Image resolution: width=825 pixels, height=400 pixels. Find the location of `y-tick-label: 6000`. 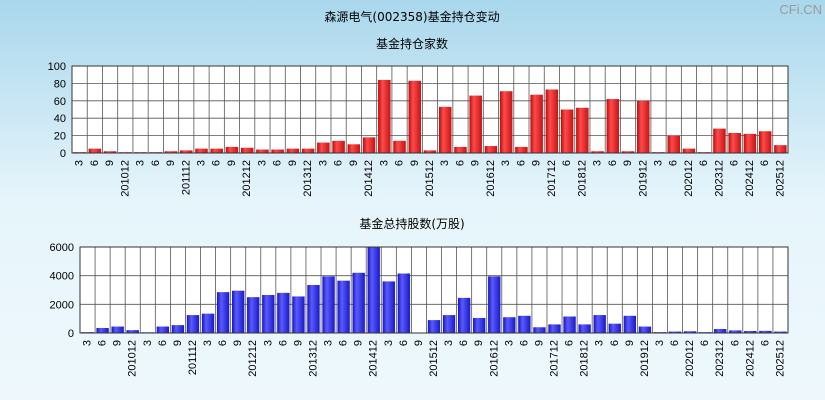

y-tick-label: 6000 is located at coordinates (62, 248).